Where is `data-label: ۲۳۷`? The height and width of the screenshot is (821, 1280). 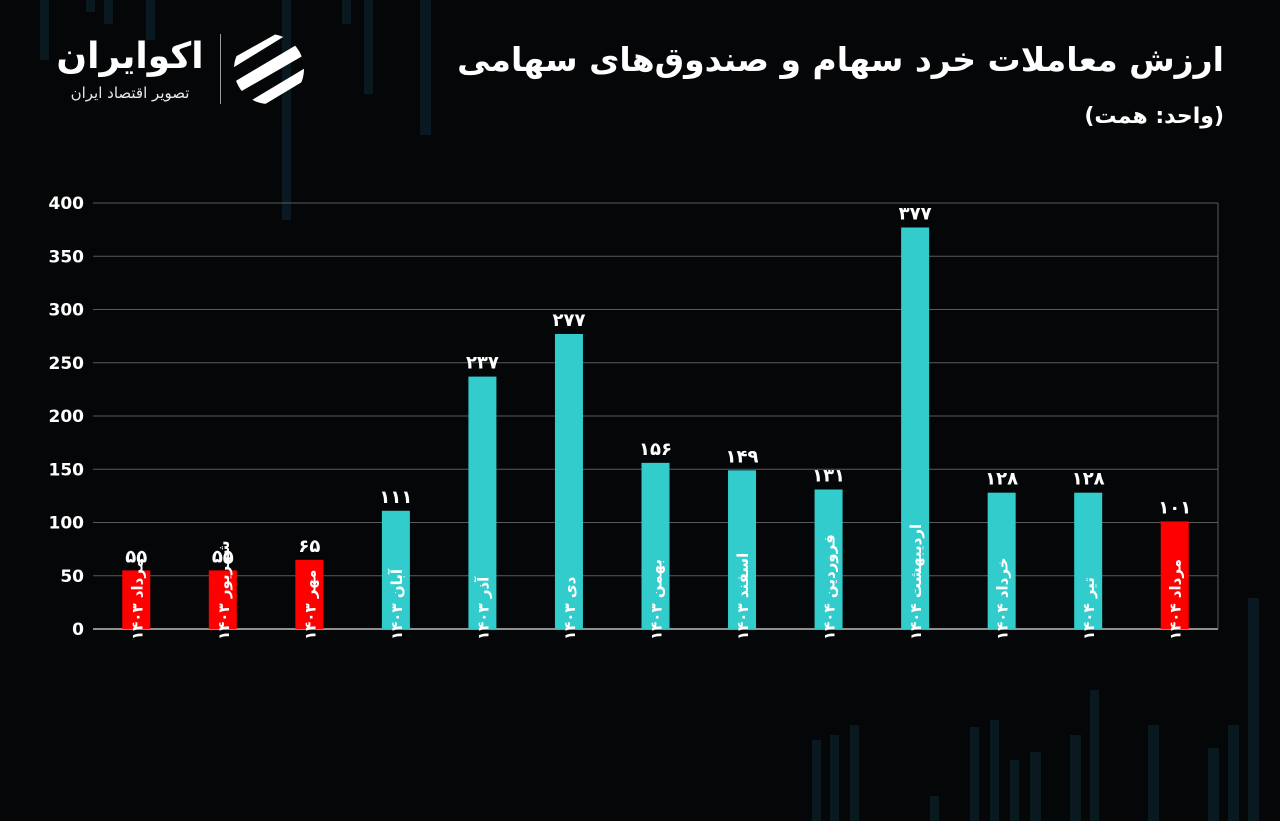
data-label: ۲۳۷ is located at coordinates (482, 363).